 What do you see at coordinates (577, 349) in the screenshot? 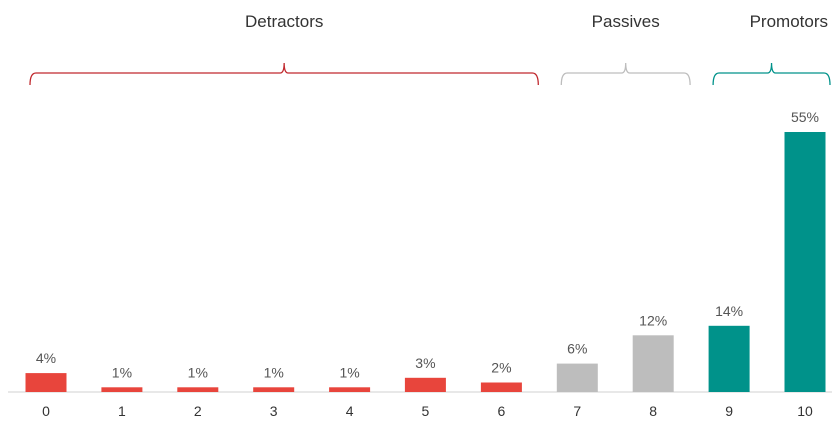
I see `data-label-7: 6%` at bounding box center [577, 349].